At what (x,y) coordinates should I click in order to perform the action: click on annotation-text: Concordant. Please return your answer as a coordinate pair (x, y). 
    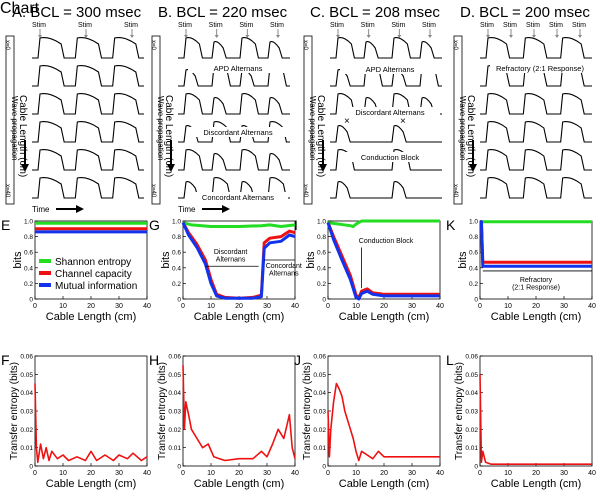
    Looking at the image, I should click on (284, 266).